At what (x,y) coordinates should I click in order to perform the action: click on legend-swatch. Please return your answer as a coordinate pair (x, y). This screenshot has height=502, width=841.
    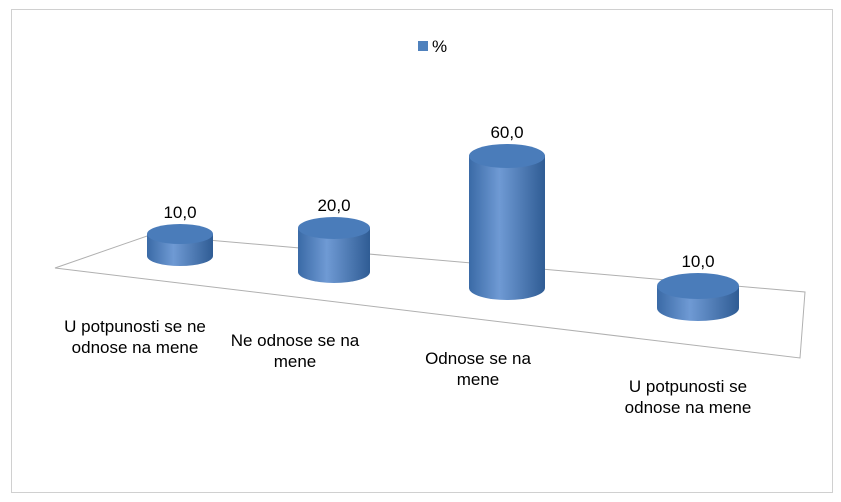
    Looking at the image, I should click on (423, 46).